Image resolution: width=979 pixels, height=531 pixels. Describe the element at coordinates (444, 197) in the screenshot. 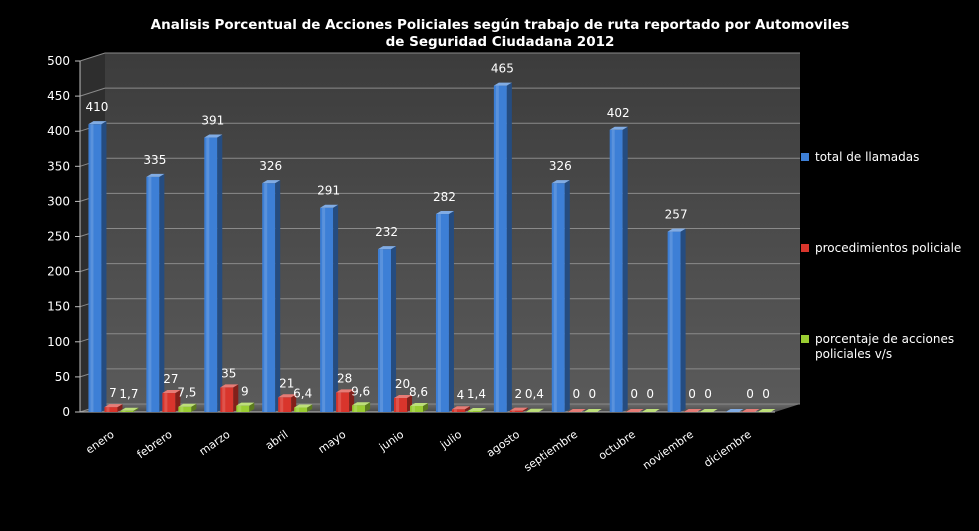

I see `data-label: 282` at that location.